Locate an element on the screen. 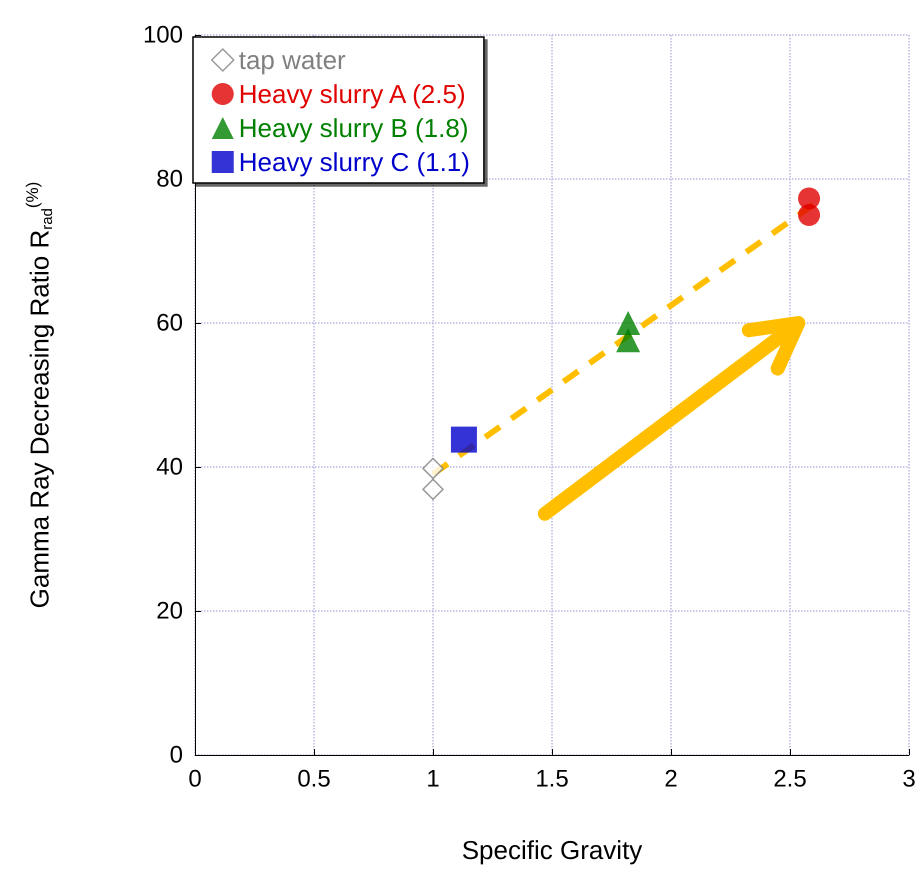 The width and height of the screenshot is (921, 885). y-tick-label: 20 is located at coordinates (169, 611).